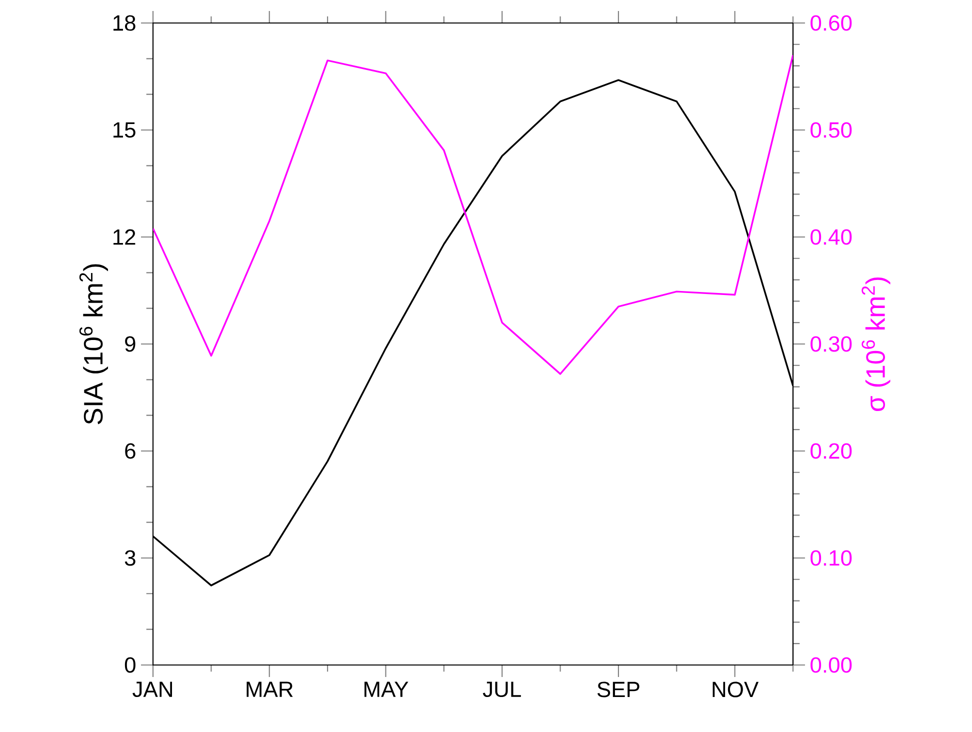 This screenshot has width=972, height=732. I want to click on y2-axis-title: σ (10$^{6}$ km$^{2}$), so click(876, 344).